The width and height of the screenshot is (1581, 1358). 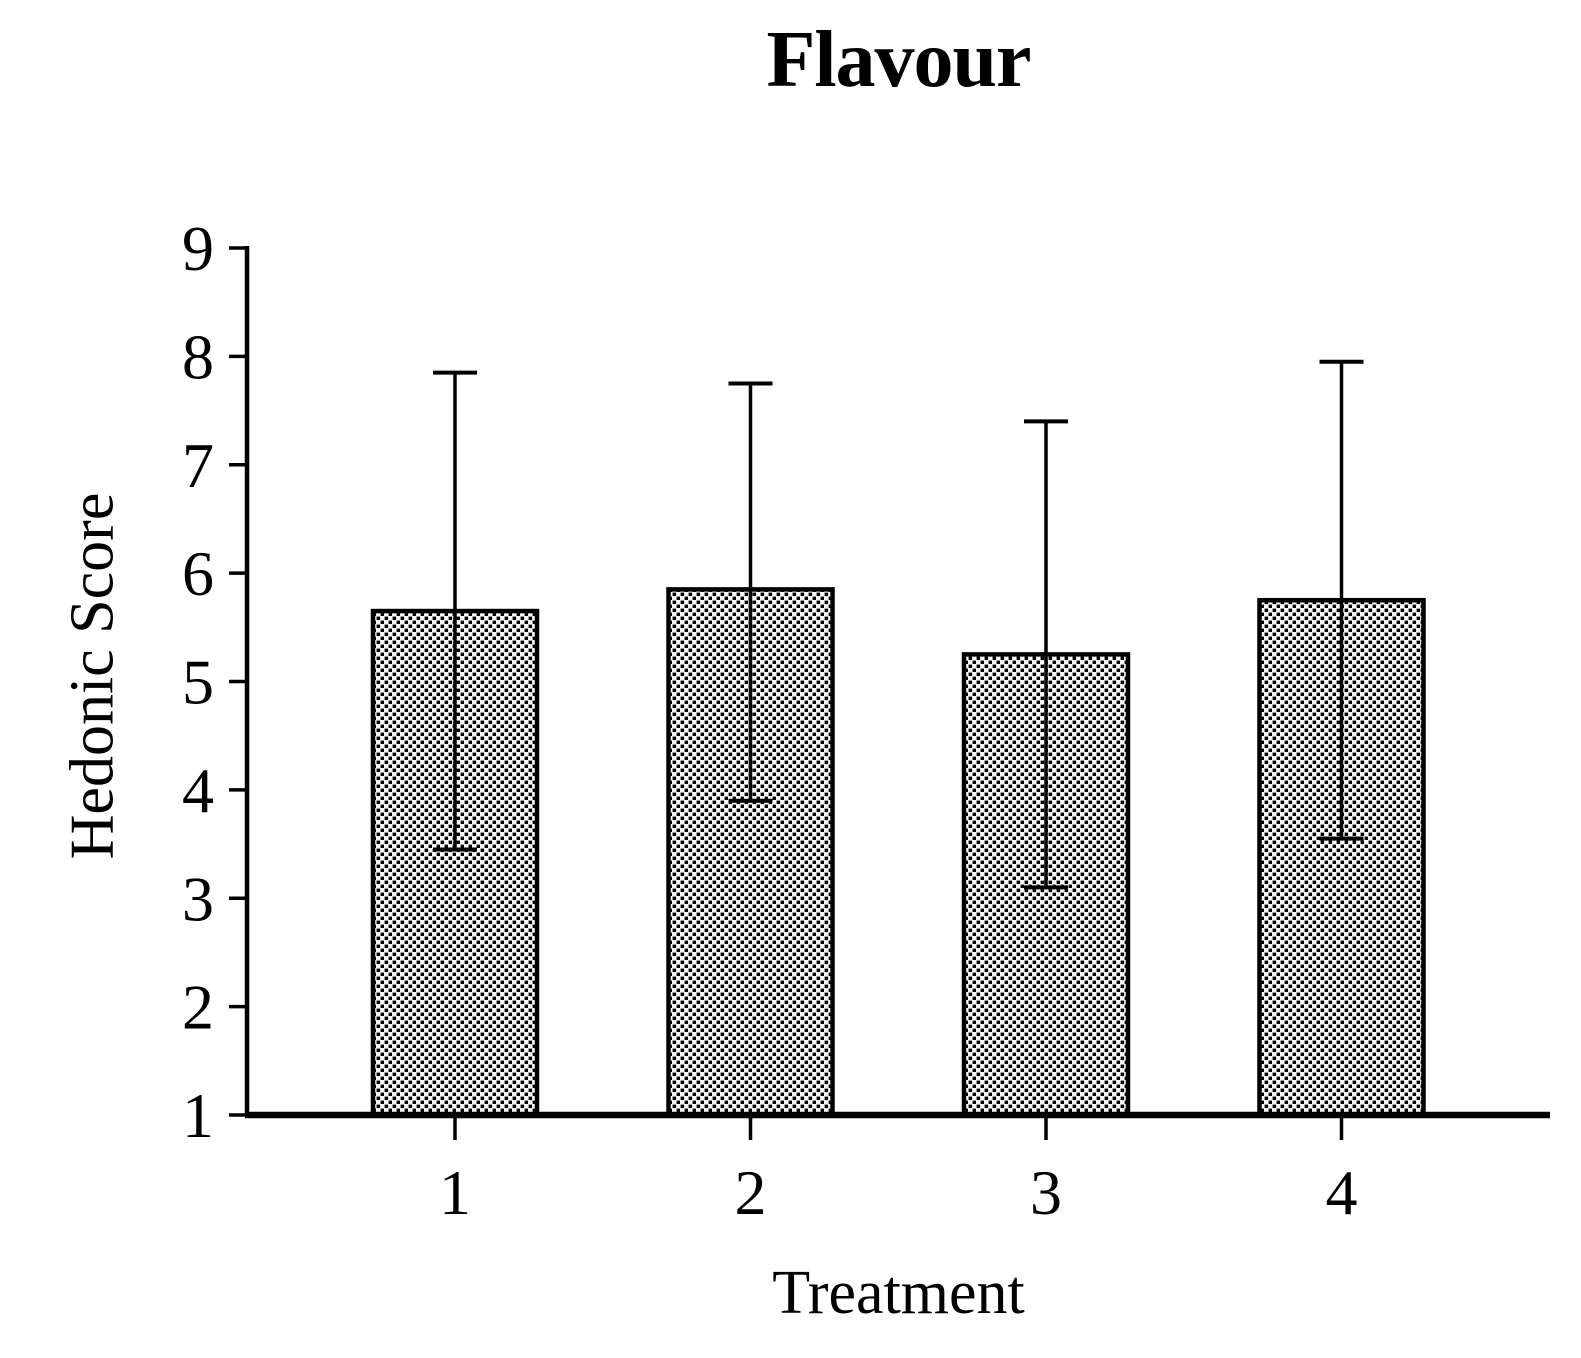 I want to click on y-tick-label: 2, so click(x=198, y=1007).